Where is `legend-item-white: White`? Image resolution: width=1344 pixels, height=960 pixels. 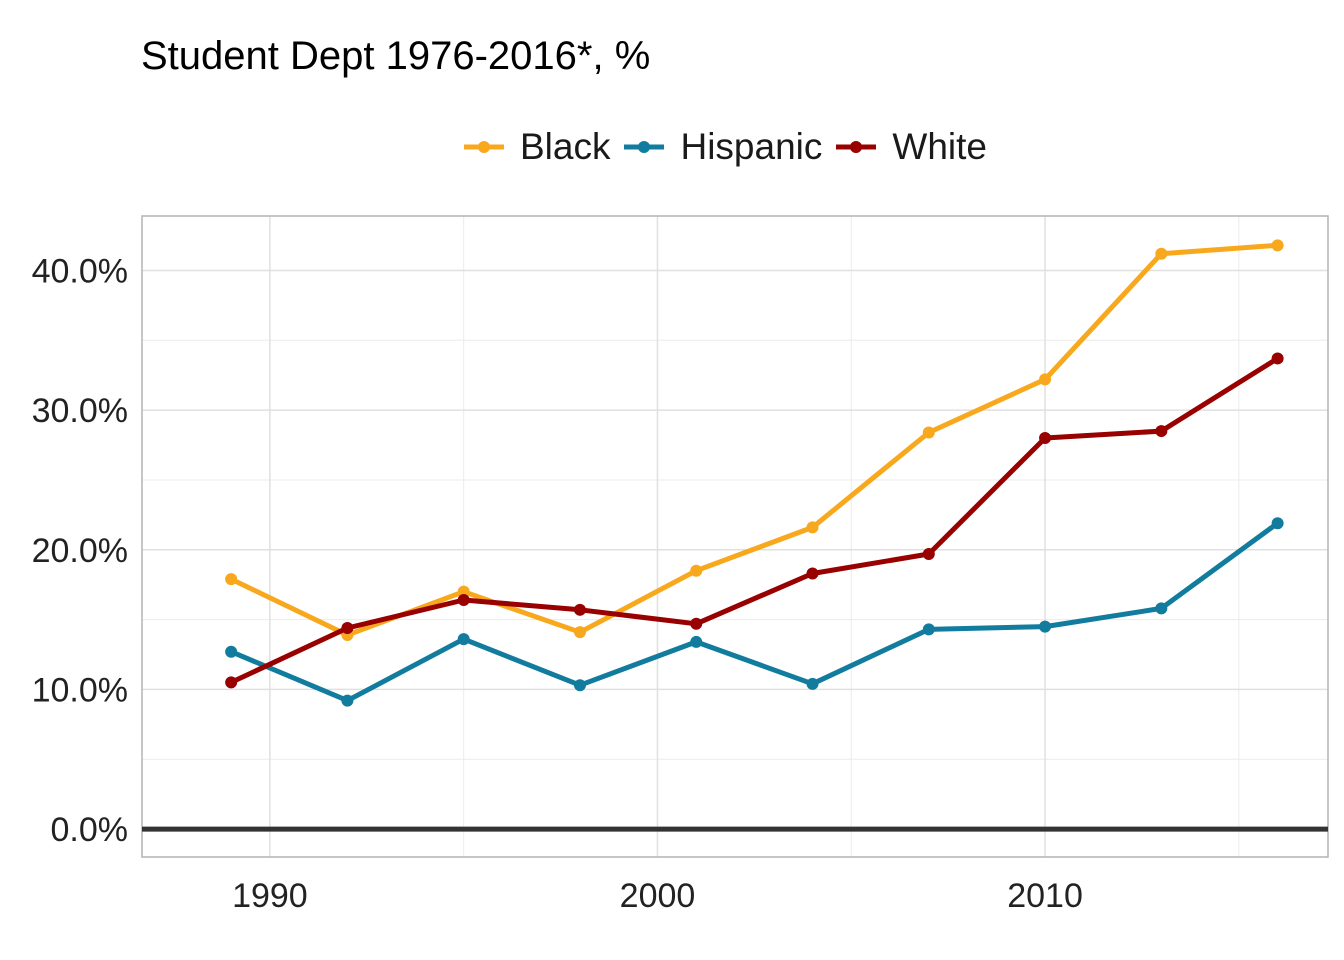
legend-item-white: White is located at coordinates (910, 147).